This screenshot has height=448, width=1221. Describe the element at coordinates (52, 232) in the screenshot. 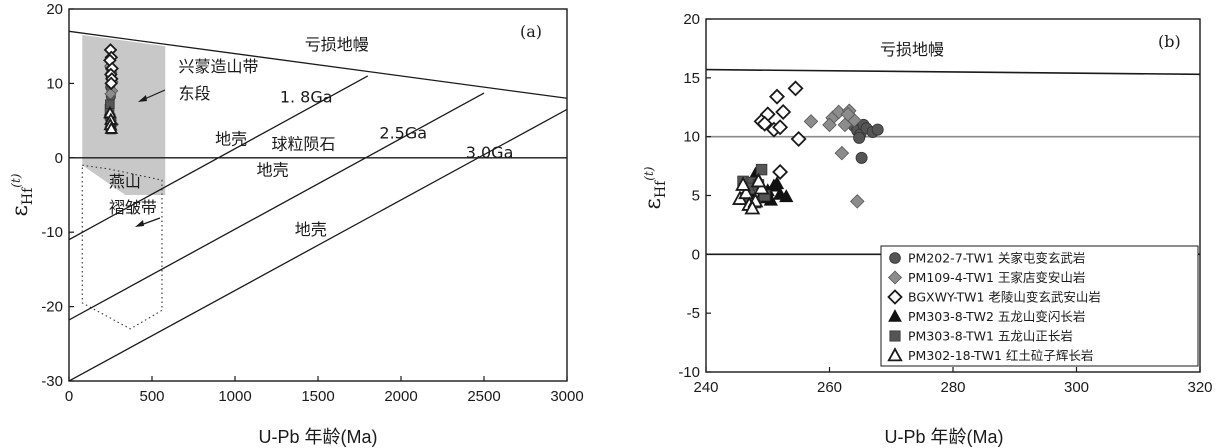

I see `a-ytick-label: -10` at that location.